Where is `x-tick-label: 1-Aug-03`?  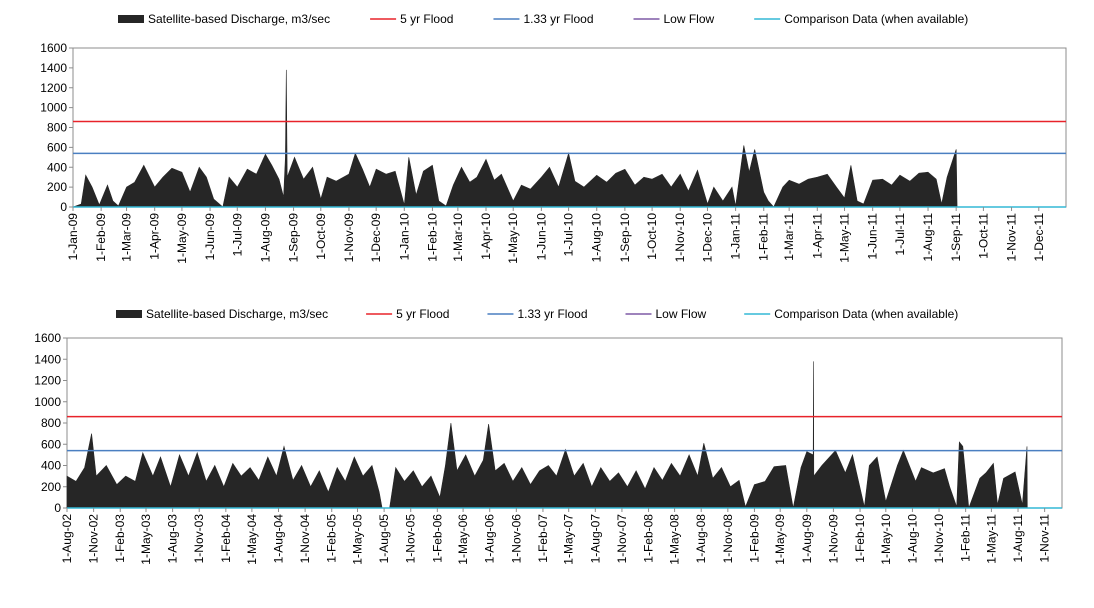 x-tick-label: 1-Aug-03 is located at coordinates (173, 539).